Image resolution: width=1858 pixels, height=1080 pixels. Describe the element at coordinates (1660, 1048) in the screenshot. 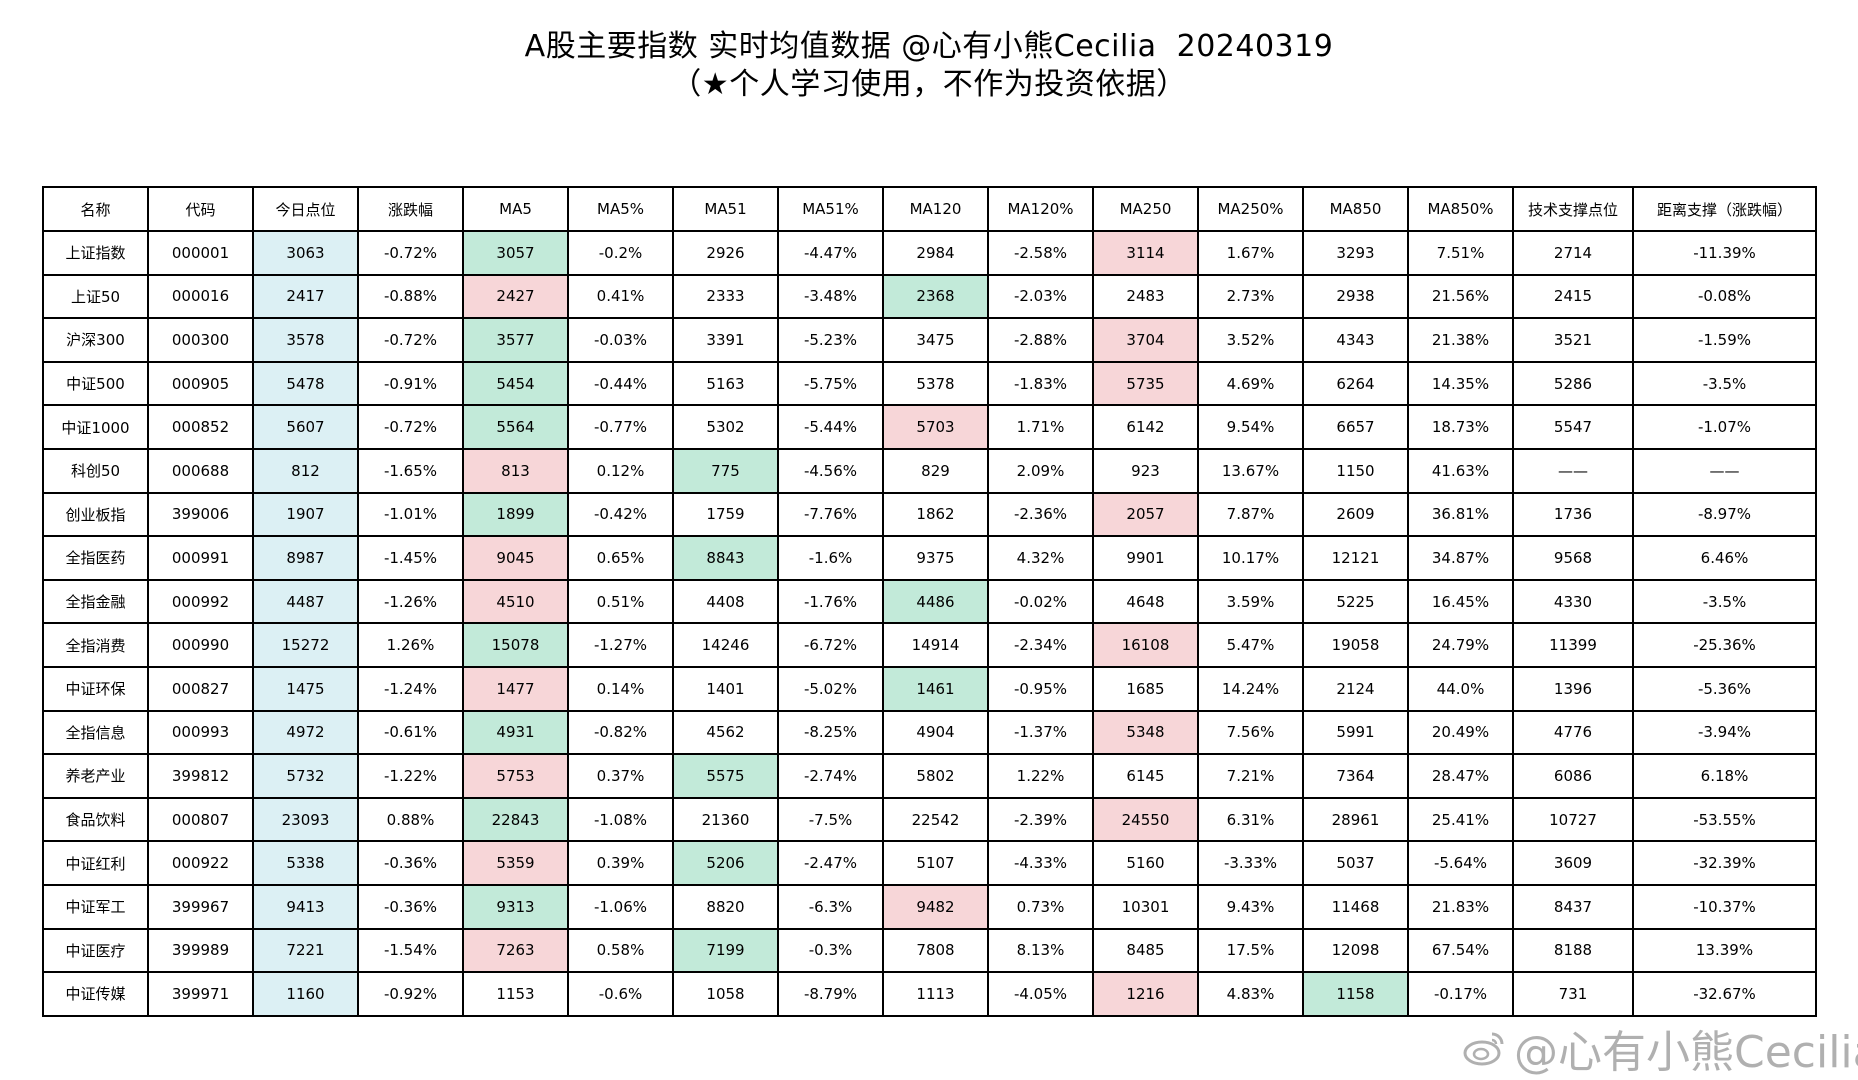

I see `watermark: @心有小熊Cecilia` at that location.